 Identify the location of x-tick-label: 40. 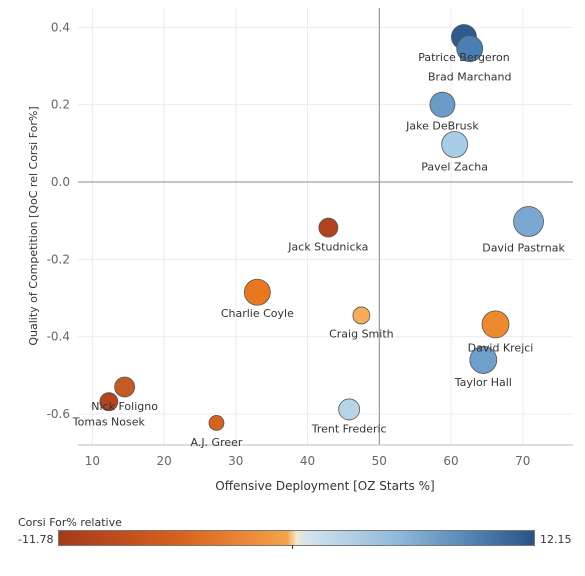
(307, 461).